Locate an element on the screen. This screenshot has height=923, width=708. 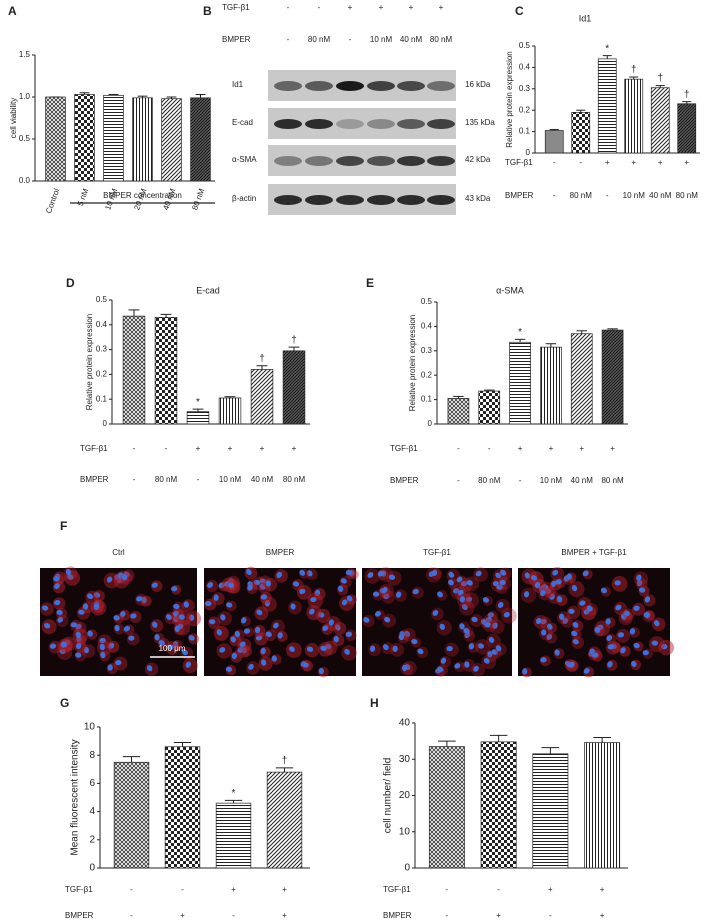
y-tick-label: 0.2 is located at coordinates (525, 109).